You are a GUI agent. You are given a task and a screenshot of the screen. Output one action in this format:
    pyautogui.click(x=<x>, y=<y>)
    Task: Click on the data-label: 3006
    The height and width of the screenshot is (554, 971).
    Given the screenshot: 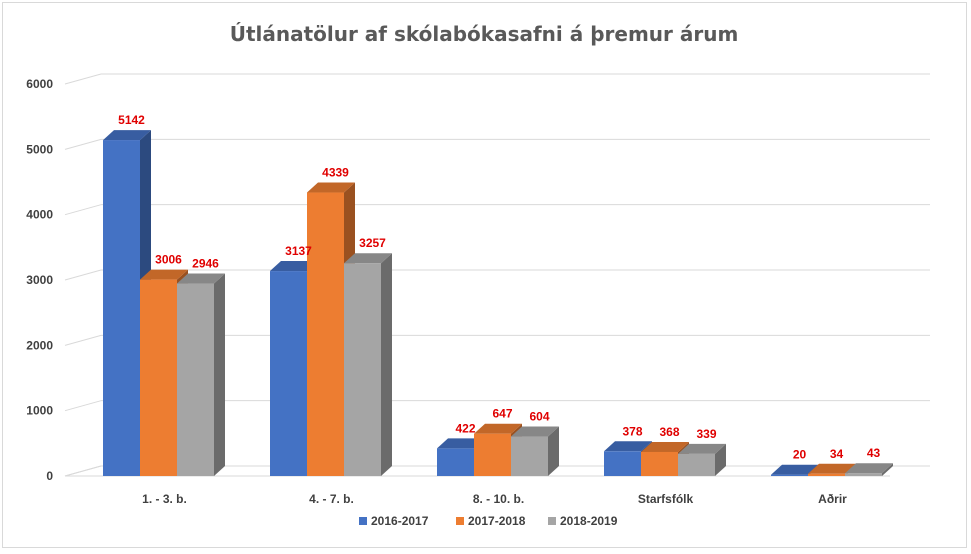 What is the action you would take?
    pyautogui.click(x=168, y=260)
    